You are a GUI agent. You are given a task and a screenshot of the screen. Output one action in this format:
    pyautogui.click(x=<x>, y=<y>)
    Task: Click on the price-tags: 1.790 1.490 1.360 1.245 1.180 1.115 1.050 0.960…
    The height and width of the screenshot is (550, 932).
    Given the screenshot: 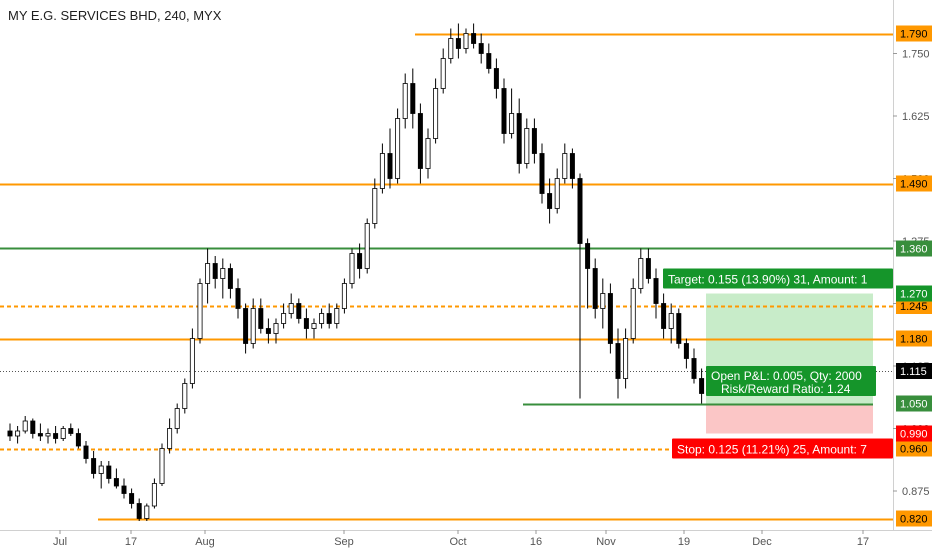 What is the action you would take?
    pyautogui.click(x=914, y=276)
    